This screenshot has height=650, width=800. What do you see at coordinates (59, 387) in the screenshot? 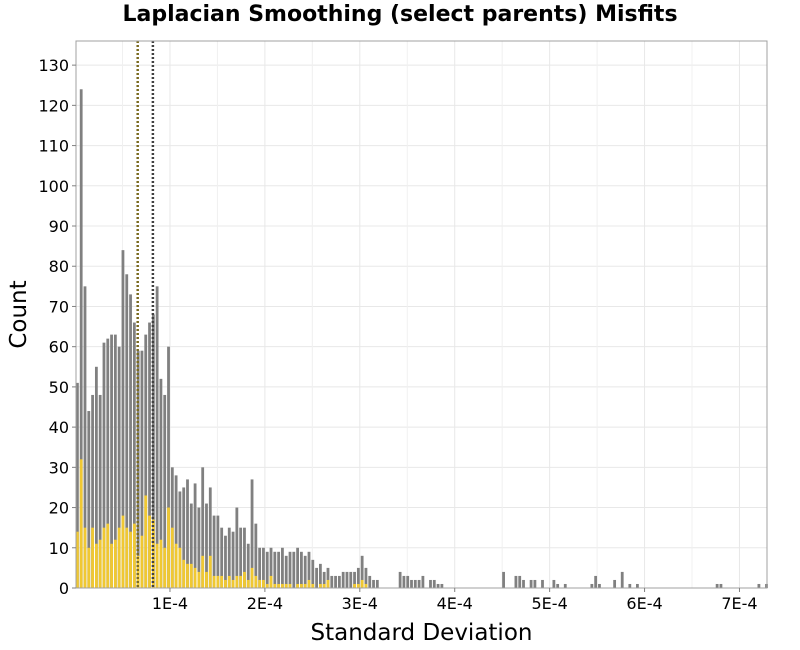
I see `y-tick-label: 50` at bounding box center [59, 387].